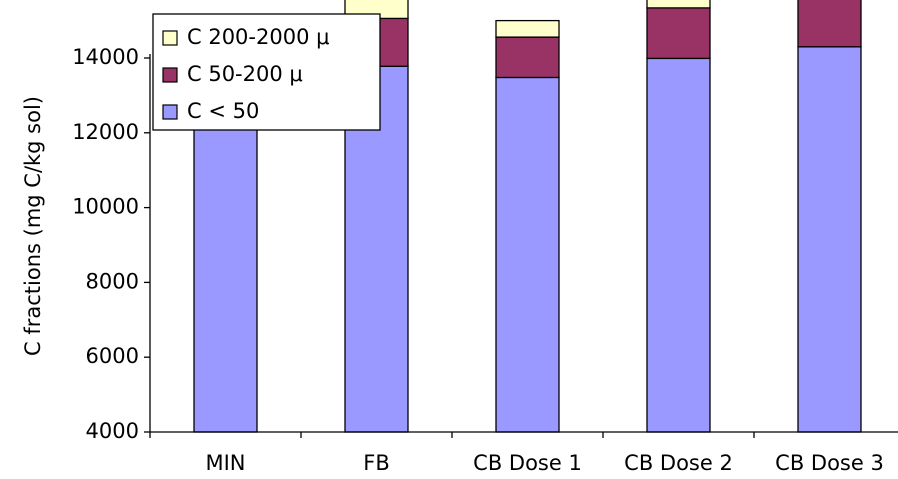 The width and height of the screenshot is (898, 479). I want to click on bar-cb-dose-2-c-200-2000, so click(678, 4).